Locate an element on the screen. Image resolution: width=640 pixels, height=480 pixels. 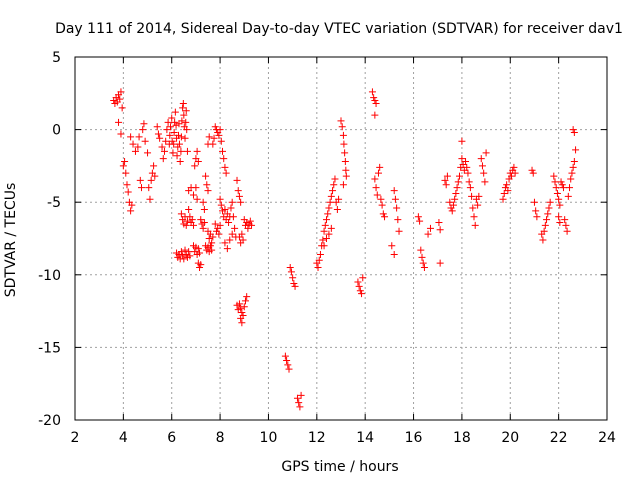
y-tick-label: -10 is located at coordinates (49, 276).